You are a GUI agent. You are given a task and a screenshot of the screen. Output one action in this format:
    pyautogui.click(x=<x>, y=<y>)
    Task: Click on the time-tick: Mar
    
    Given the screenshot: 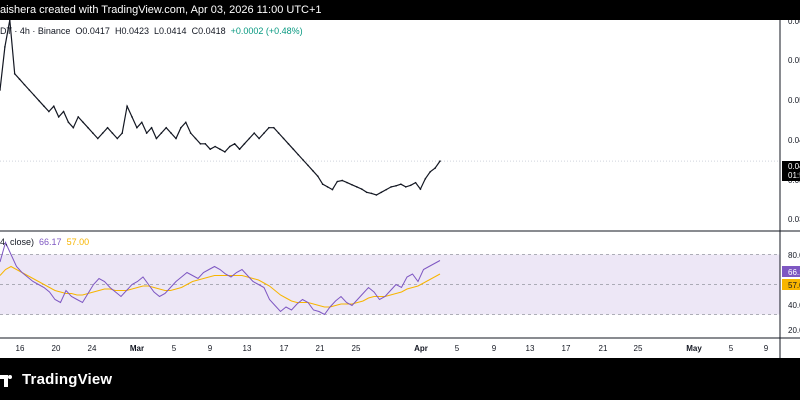 What is the action you would take?
    pyautogui.click(x=137, y=348)
    